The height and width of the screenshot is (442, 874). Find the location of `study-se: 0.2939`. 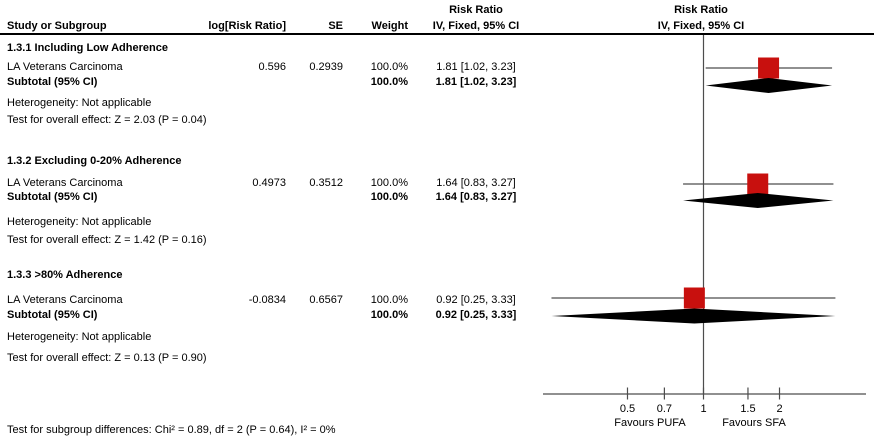

study-se: 0.2939 is located at coordinates (326, 67).